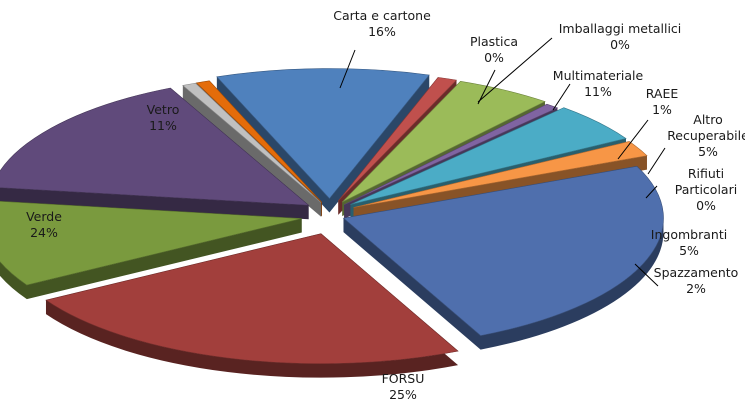  Describe the element at coordinates (382, 31) in the screenshot. I see `data-label-value: 16%` at that location.